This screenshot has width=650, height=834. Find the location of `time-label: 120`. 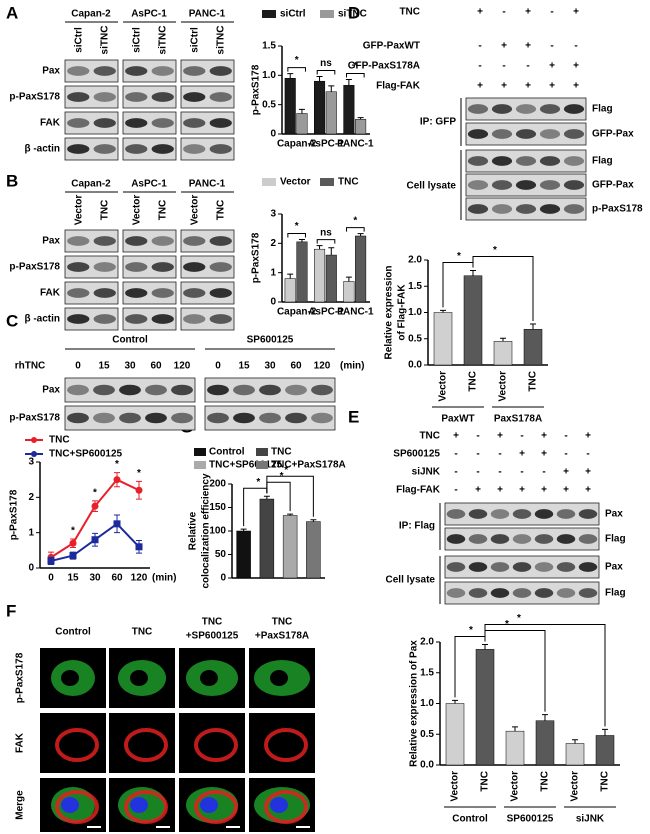

time-label: 120 is located at coordinates (182, 366).